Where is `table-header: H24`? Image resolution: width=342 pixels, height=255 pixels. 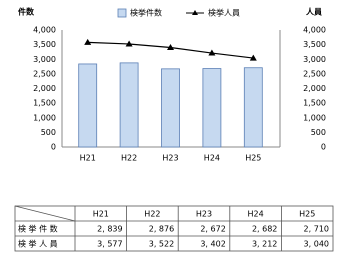 table-header: H24 is located at coordinates (255, 214).